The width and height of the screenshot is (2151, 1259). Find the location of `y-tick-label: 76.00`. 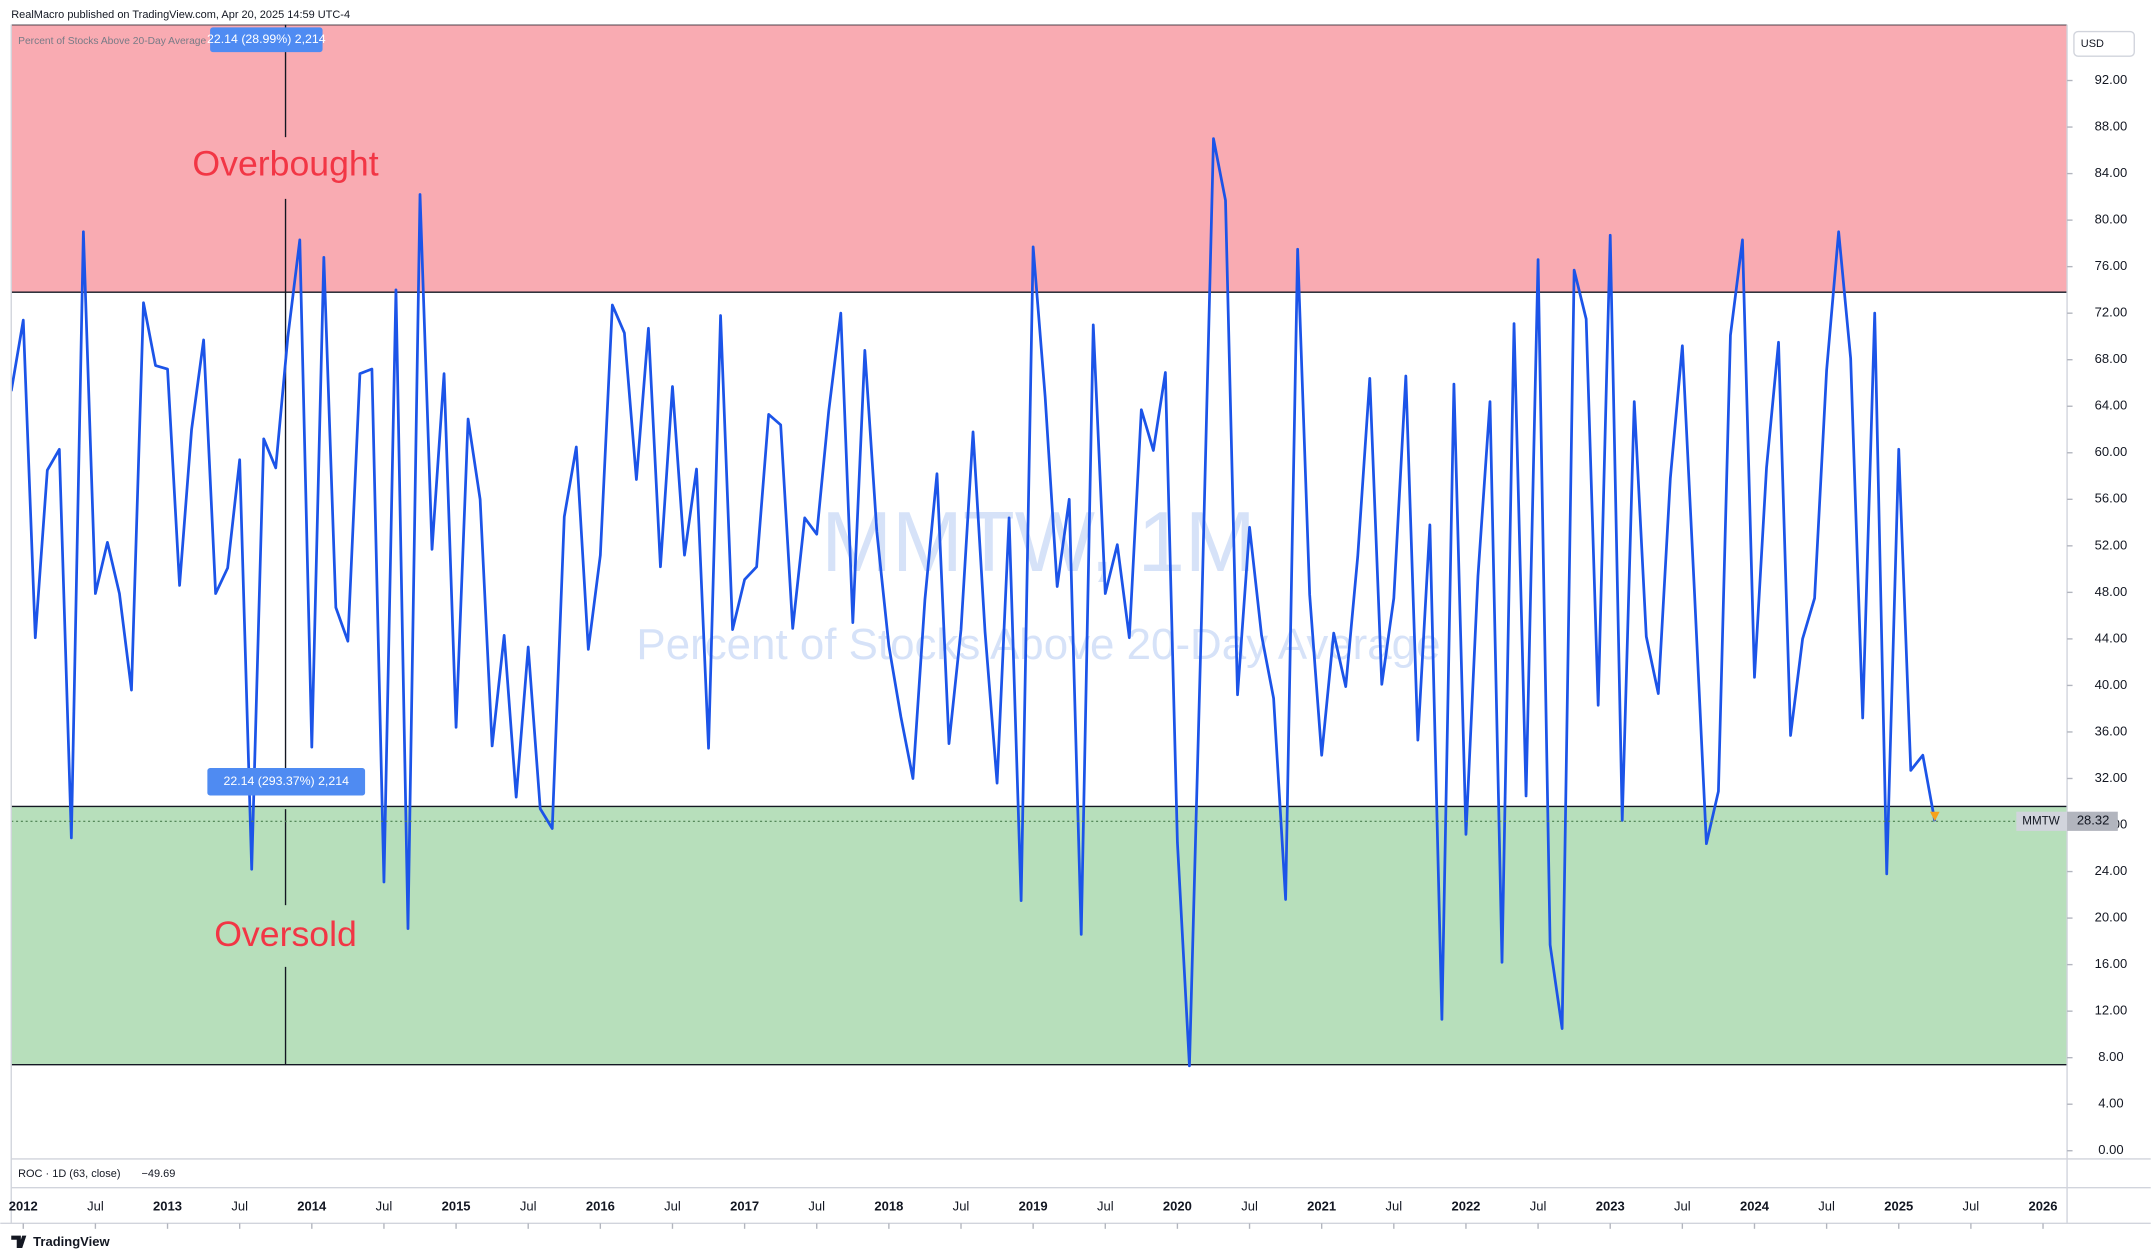

y-tick-label: 76.00 is located at coordinates (2111, 265).